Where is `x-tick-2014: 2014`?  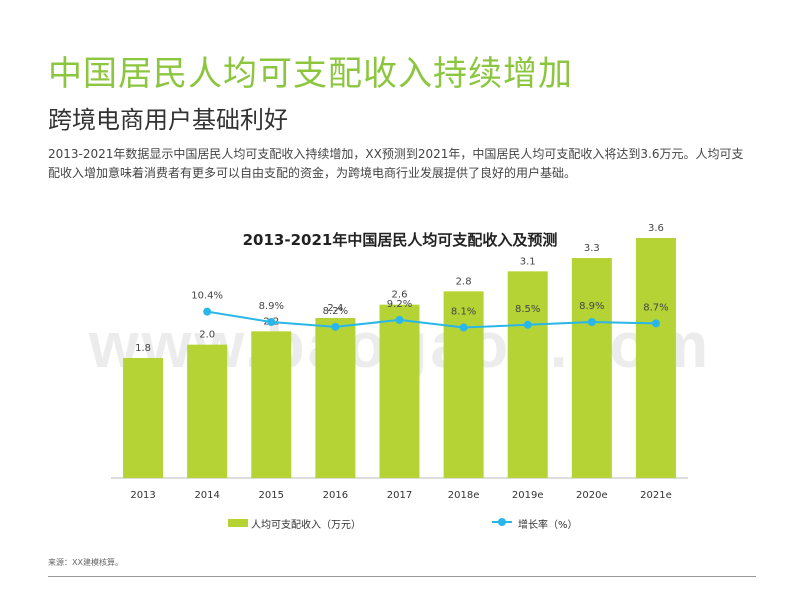
x-tick-2014: 2014 is located at coordinates (206, 495).